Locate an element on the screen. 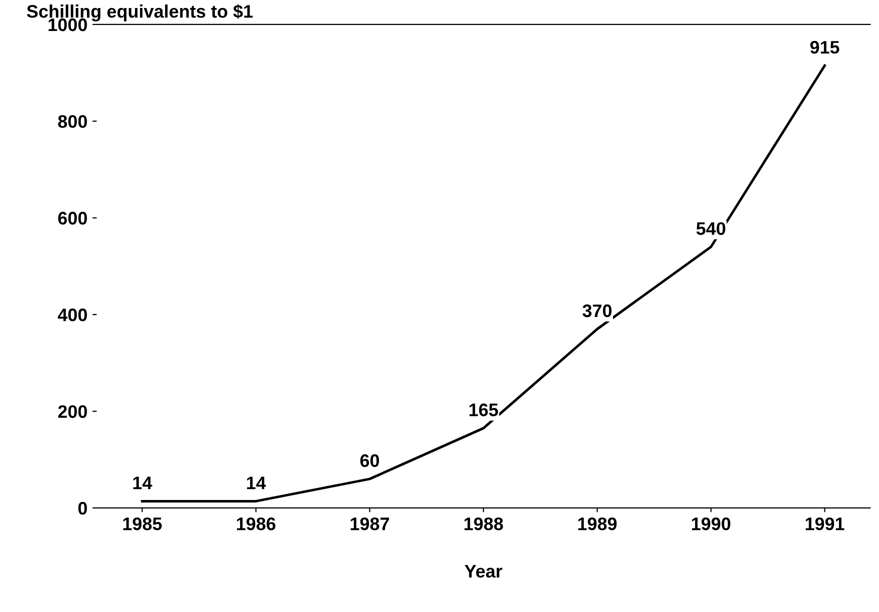 The image size is (879, 612). y-tick-label: 600 is located at coordinates (72, 218).